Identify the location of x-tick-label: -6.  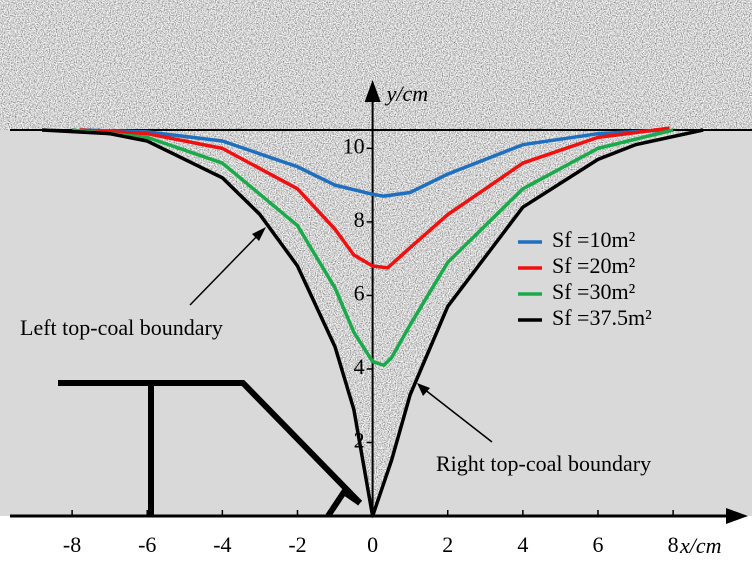
(147, 544).